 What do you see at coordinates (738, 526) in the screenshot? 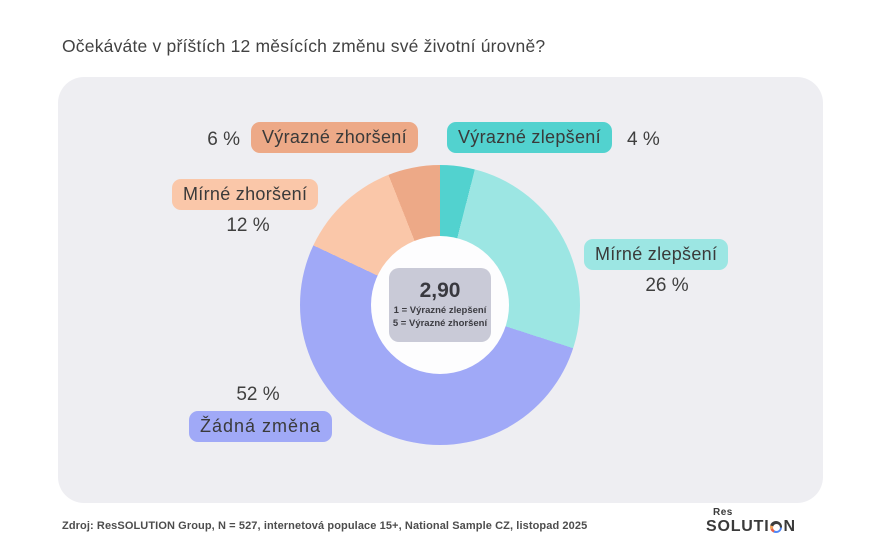
I see `logo-text-soluti: SOLUTI` at bounding box center [738, 526].